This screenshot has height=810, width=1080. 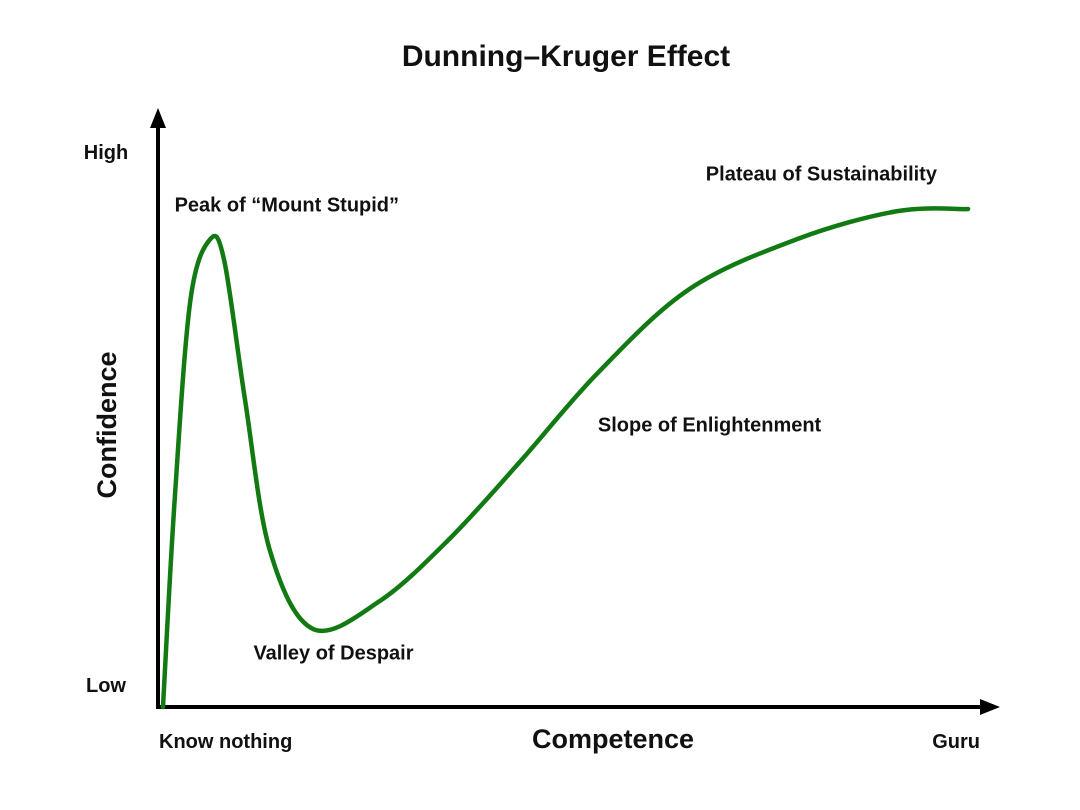 I want to click on annotation-label: Plateau of Sustainability, so click(x=822, y=175).